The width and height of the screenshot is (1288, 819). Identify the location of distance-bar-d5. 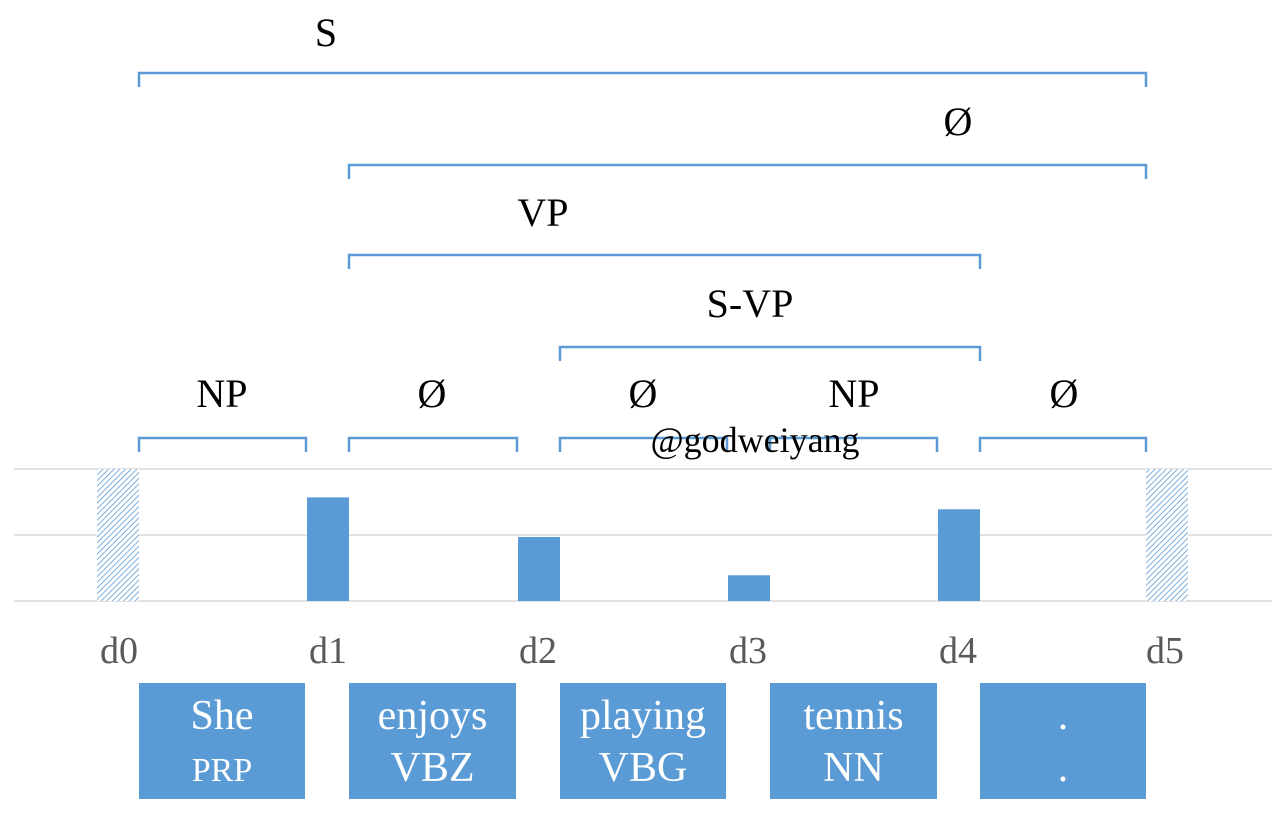
(1167, 535).